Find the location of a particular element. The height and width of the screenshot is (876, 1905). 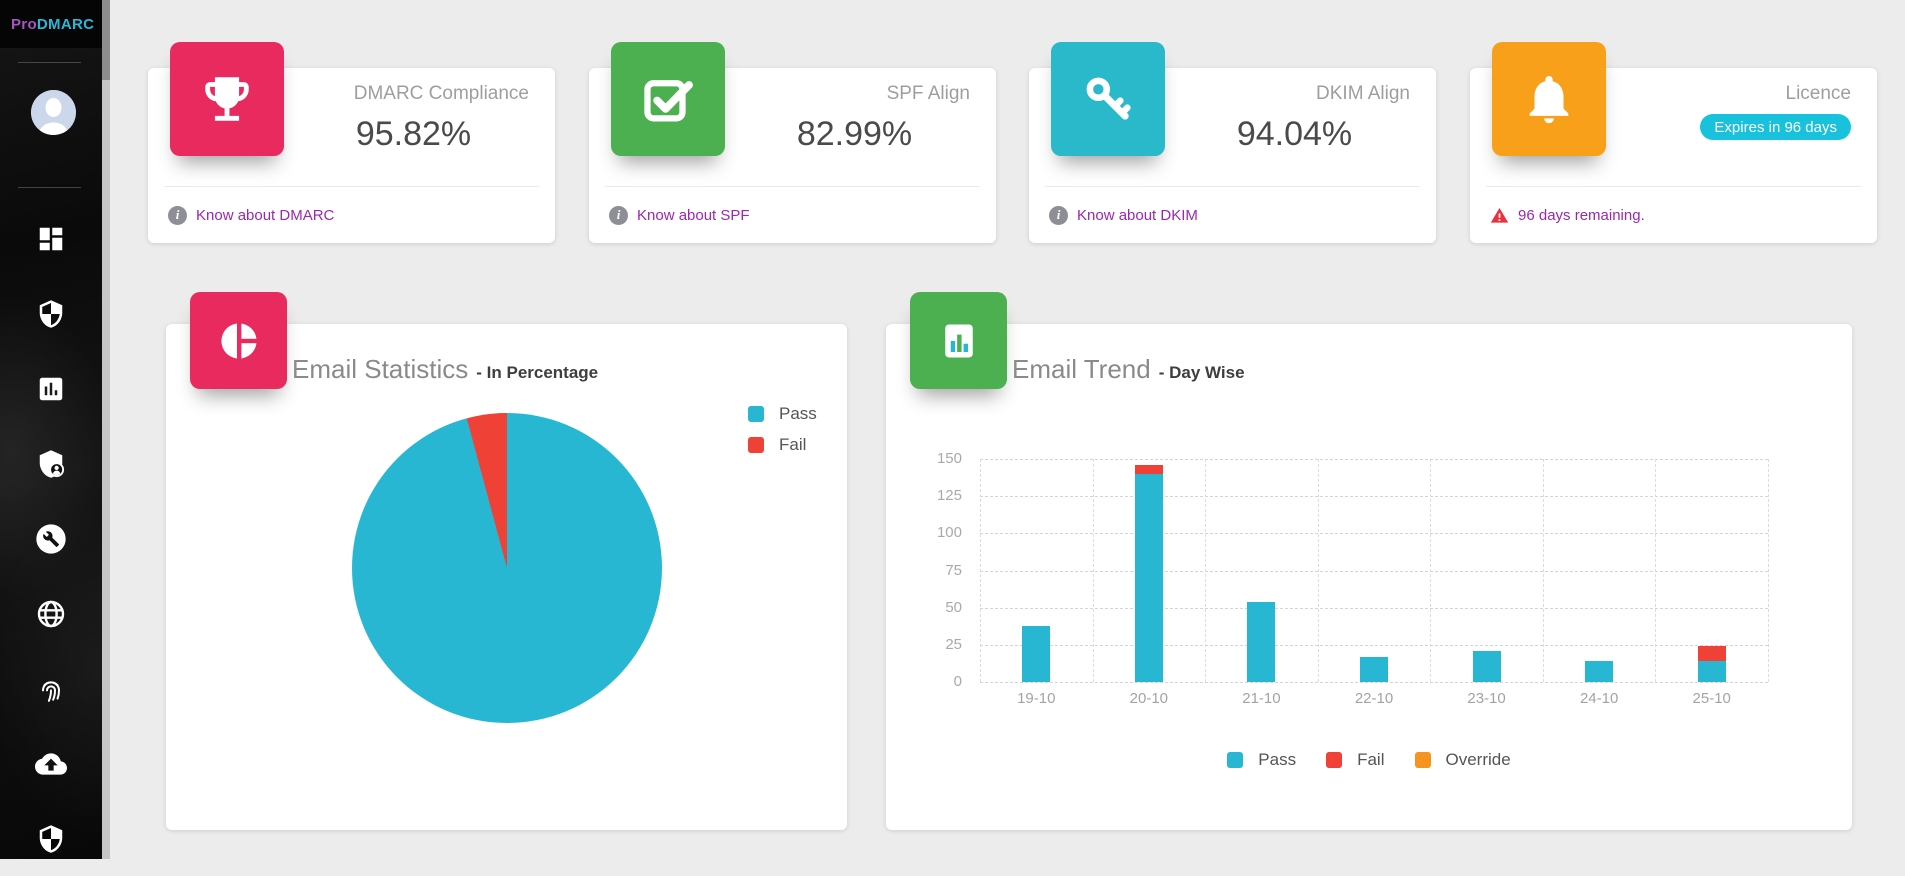

card-label: DKIM Align is located at coordinates (1363, 93).